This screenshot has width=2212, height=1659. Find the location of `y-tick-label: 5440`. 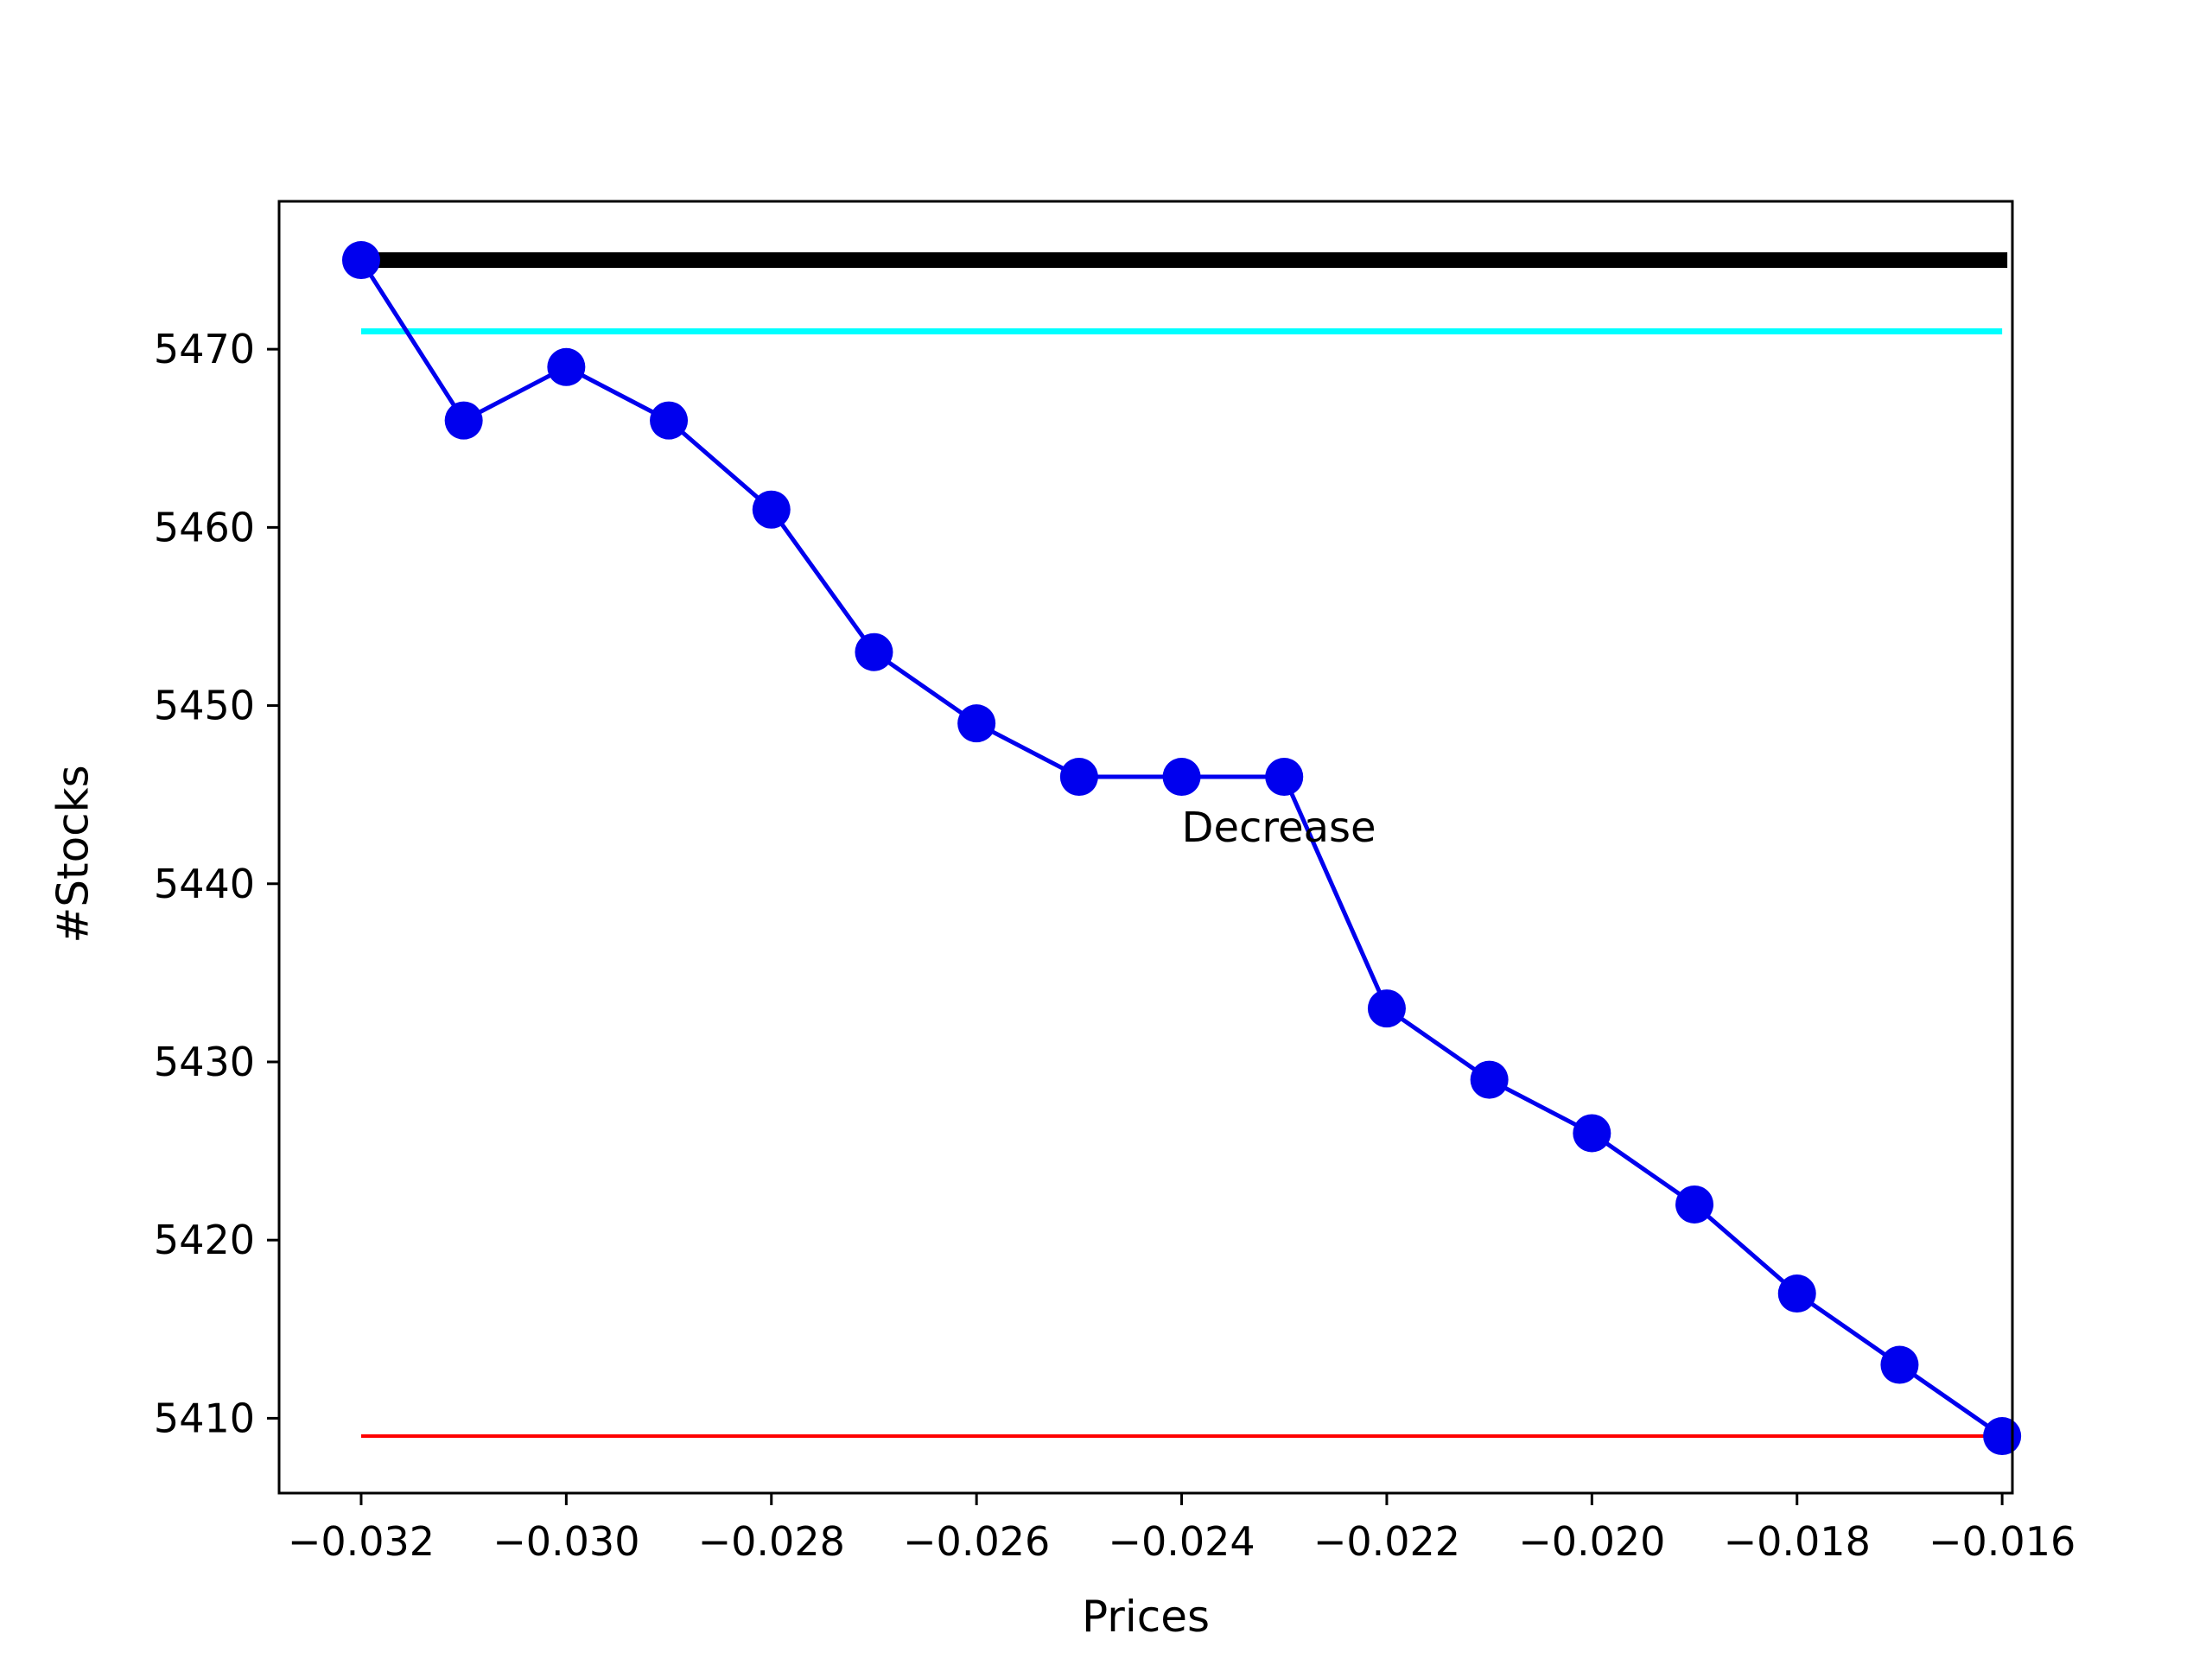

y-tick-label: 5440 is located at coordinates (204, 884).